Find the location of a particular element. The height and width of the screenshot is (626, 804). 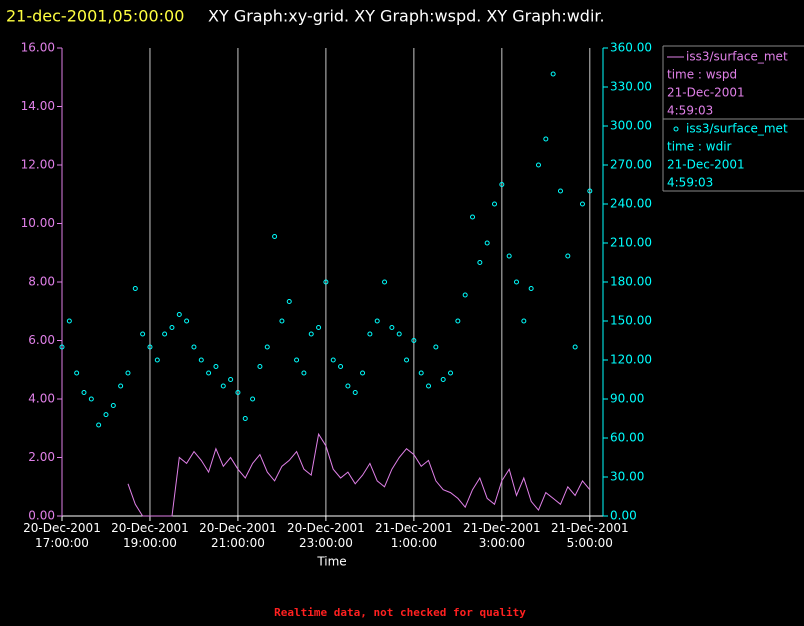

y2-tick-label: 270.00 is located at coordinates (631, 165).